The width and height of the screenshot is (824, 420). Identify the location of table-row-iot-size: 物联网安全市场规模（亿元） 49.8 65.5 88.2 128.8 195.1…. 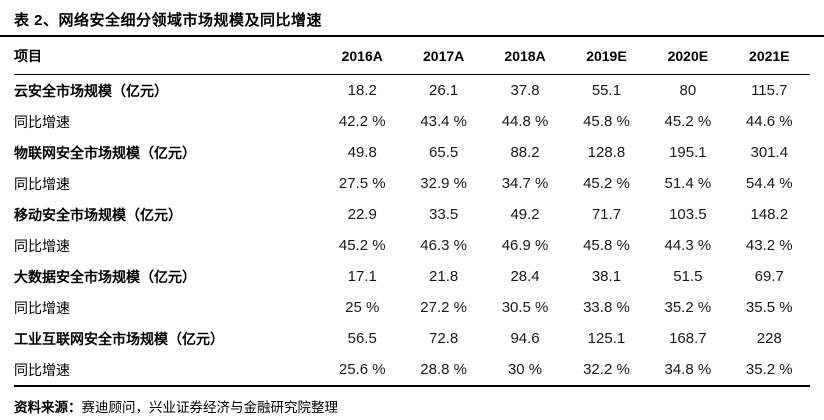
(412, 152).